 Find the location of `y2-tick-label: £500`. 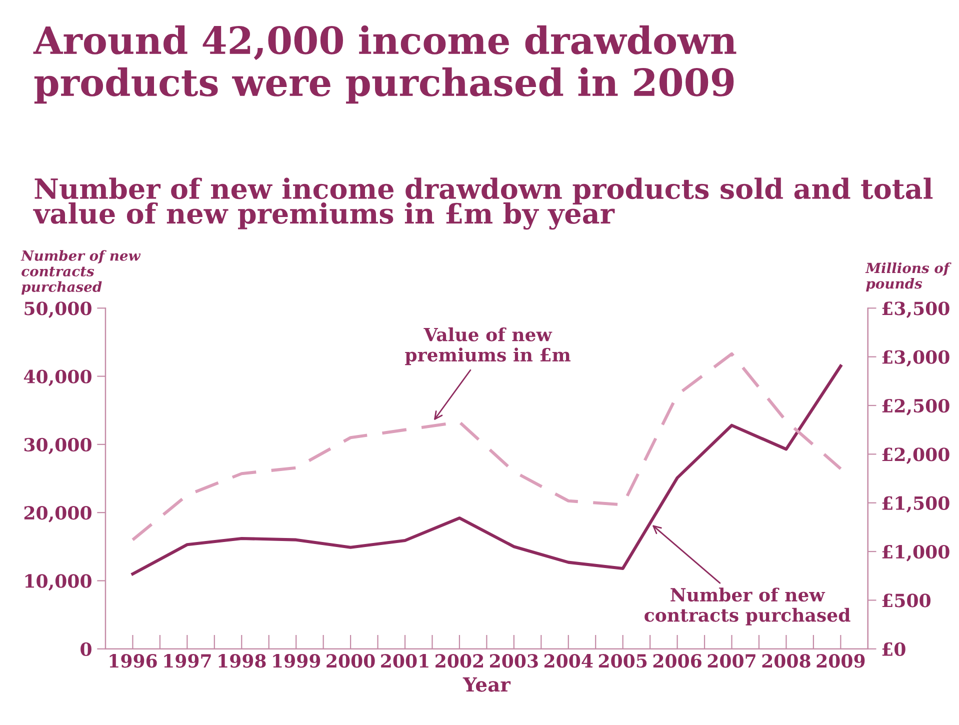

y2-tick-label: £500 is located at coordinates (906, 601).